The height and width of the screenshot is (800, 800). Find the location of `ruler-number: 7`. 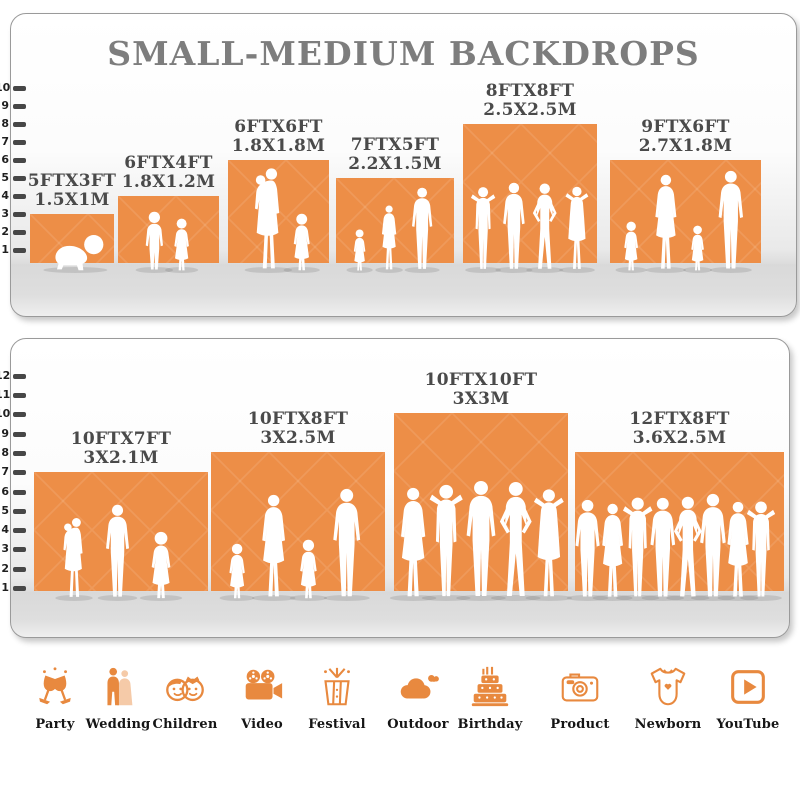

ruler-number: 7 is located at coordinates (5, 141).